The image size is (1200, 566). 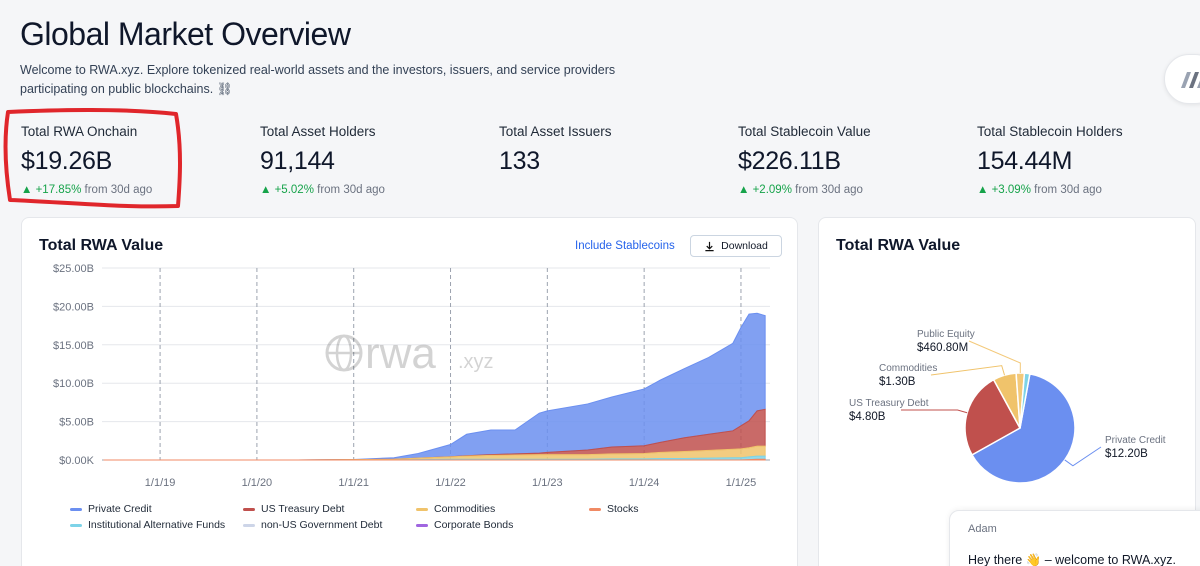 What do you see at coordinates (946, 334) in the screenshot?
I see `pie-label: Public Equity` at bounding box center [946, 334].